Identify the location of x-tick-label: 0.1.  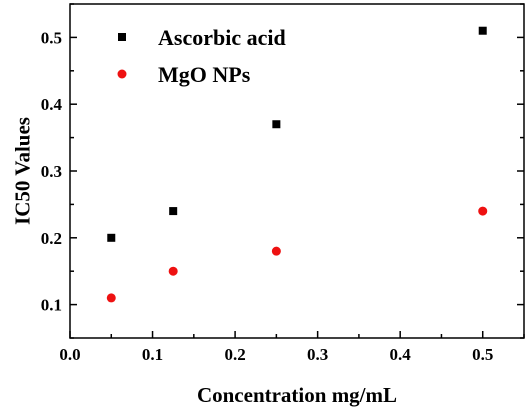
(152, 354).